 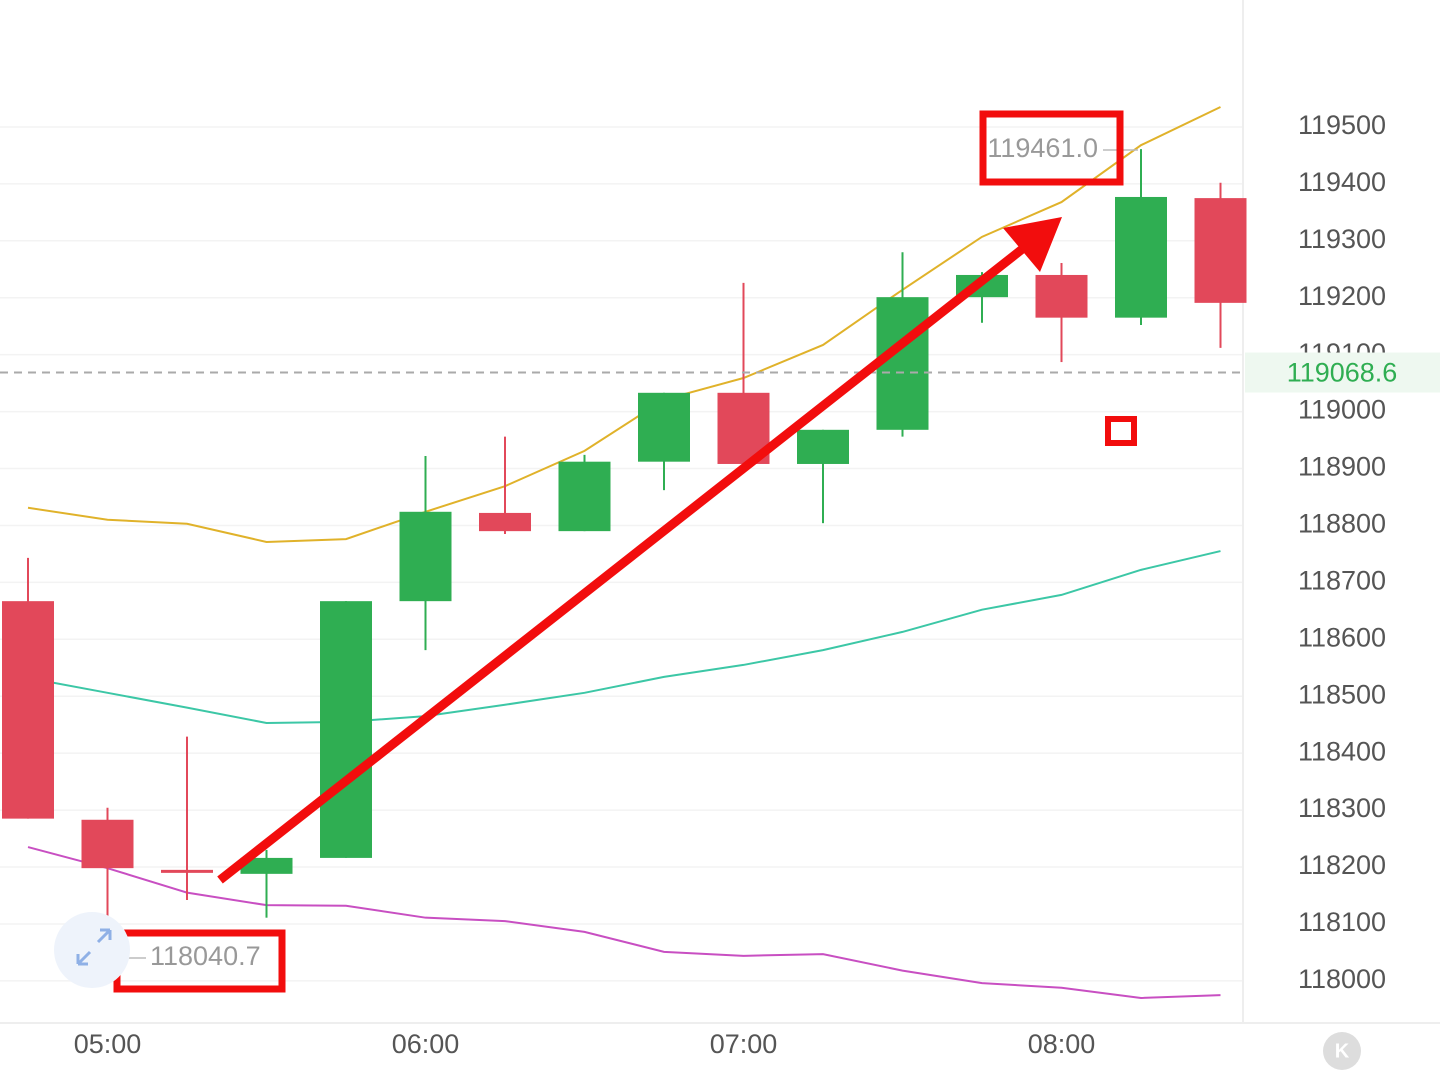 I want to click on y-tick-label: 118500, so click(x=1342, y=694).